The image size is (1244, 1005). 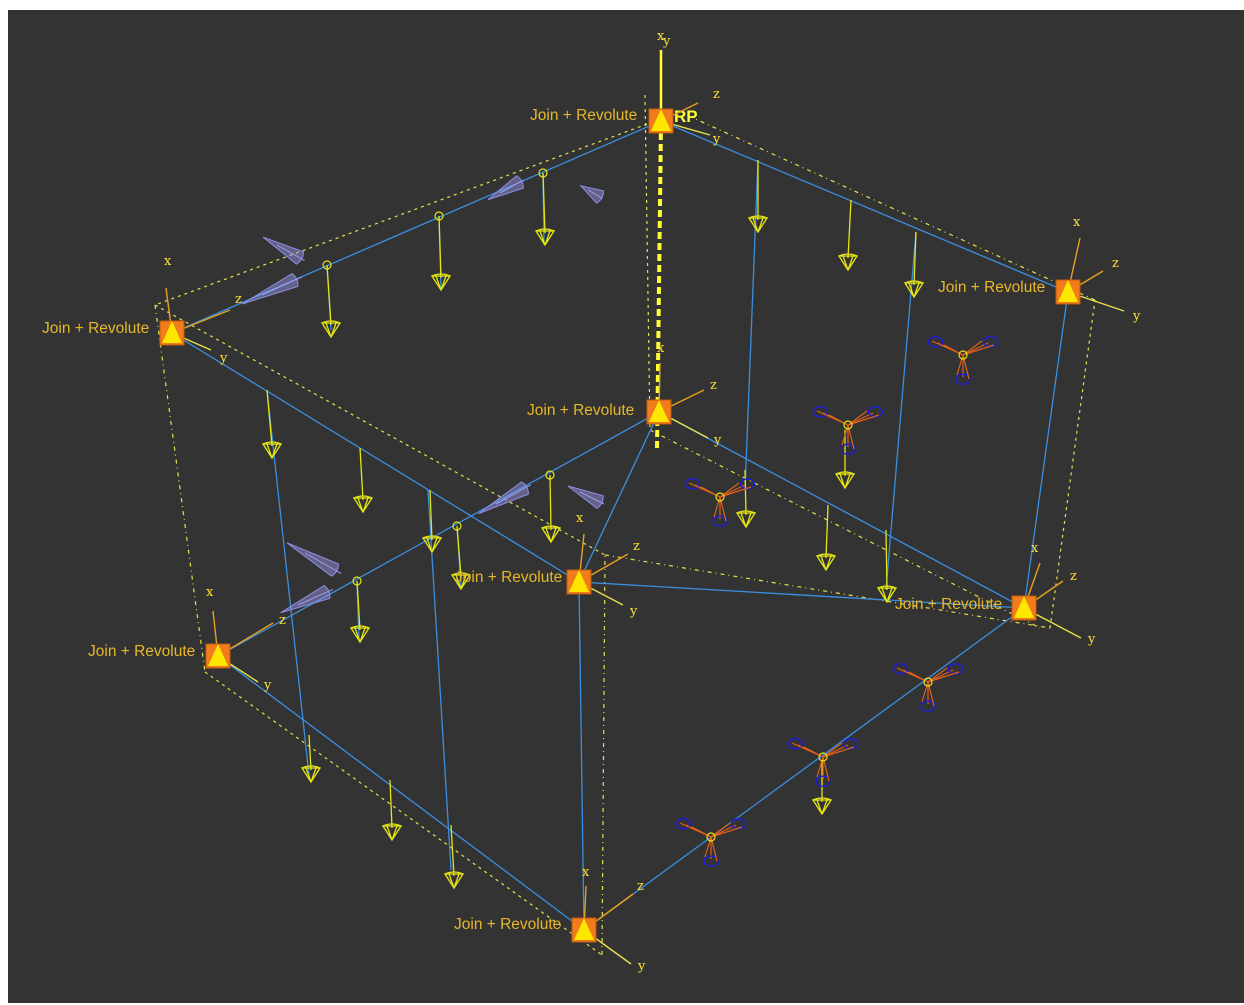 What do you see at coordinates (666, 41) in the screenshot?
I see `rp-y-label: y` at bounding box center [666, 41].